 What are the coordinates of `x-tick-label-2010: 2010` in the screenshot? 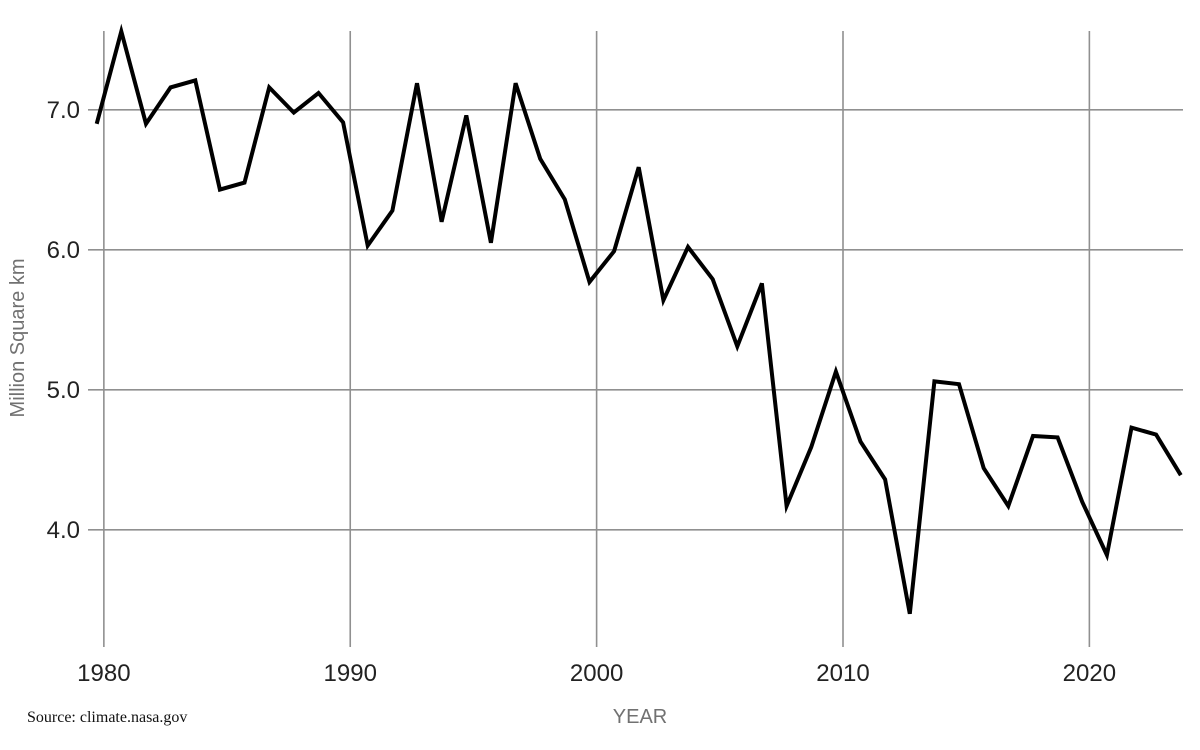 It's located at (842, 673).